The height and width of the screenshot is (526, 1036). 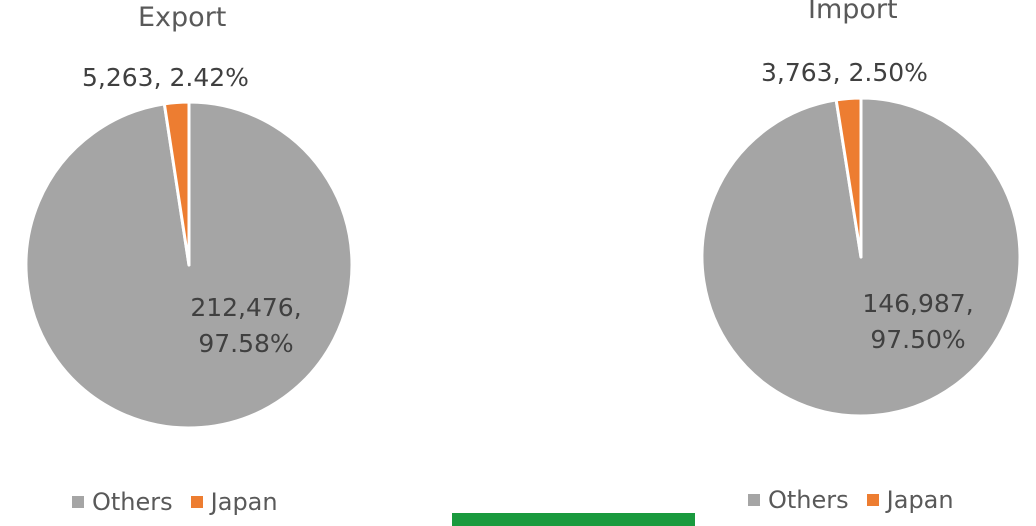 What do you see at coordinates (184, 502) in the screenshot?
I see `export-legend: Others Japan` at bounding box center [184, 502].